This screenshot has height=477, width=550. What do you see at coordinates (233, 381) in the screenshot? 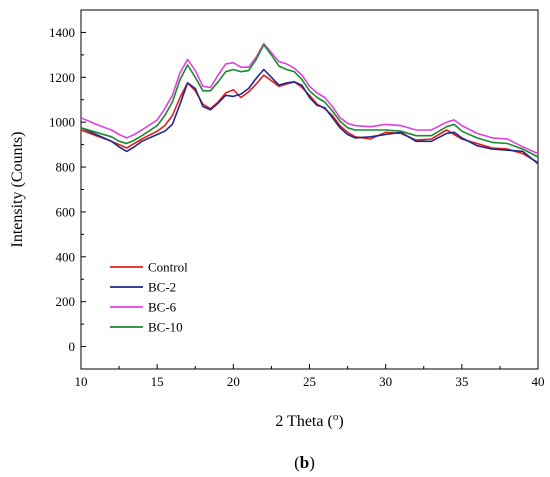
I see `x-tick-label: 20` at bounding box center [233, 381].